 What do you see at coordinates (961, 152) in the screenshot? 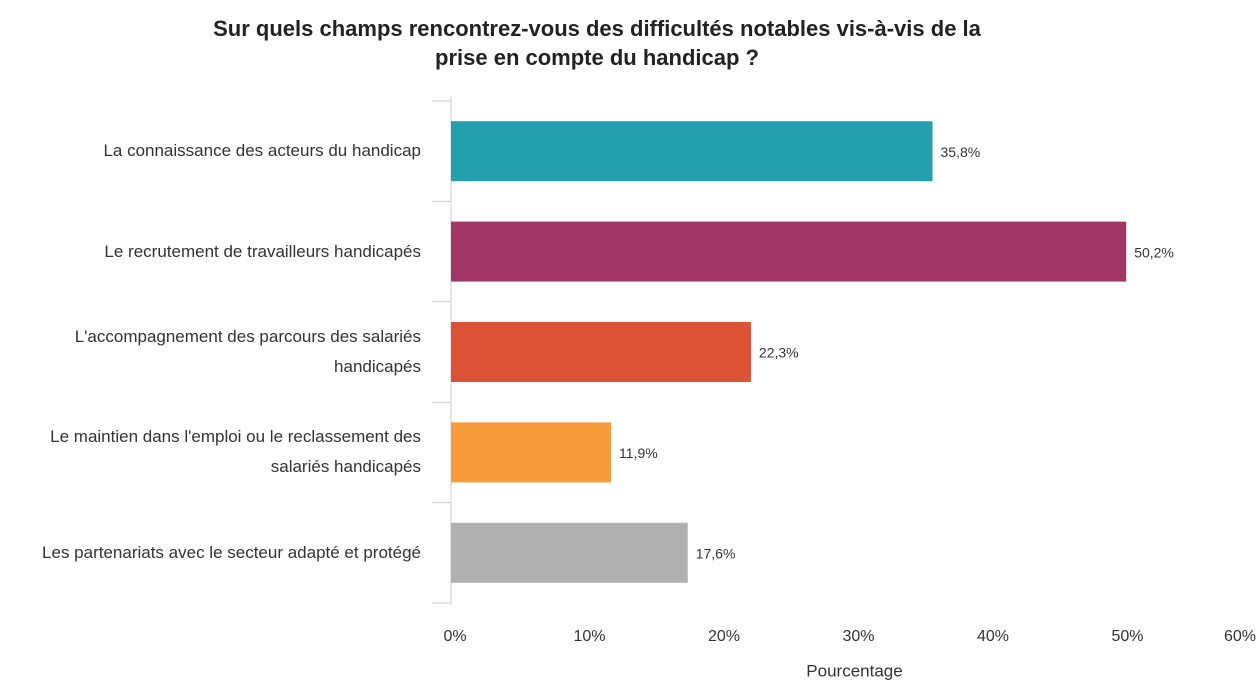
I see `value-label: 35,8%` at bounding box center [961, 152].